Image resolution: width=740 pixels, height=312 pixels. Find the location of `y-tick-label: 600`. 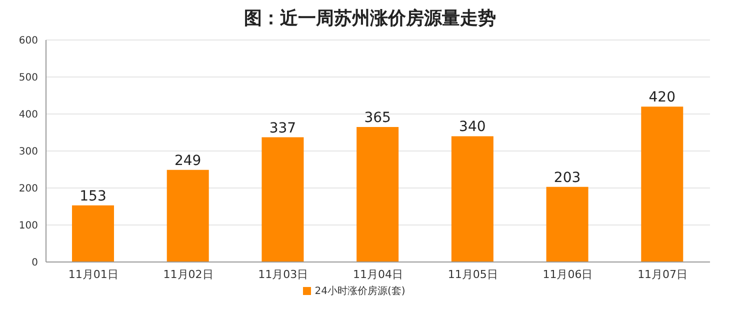

y-tick-label: 600 is located at coordinates (28, 41).